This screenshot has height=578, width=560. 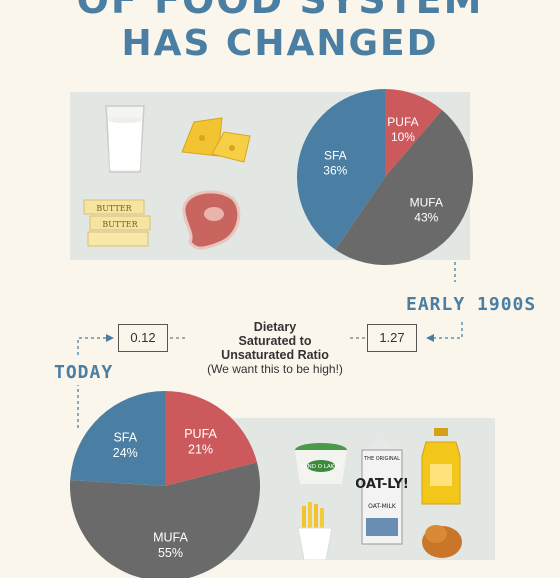 I want to click on title-line-2: HAS CHANGED, so click(x=280, y=43).